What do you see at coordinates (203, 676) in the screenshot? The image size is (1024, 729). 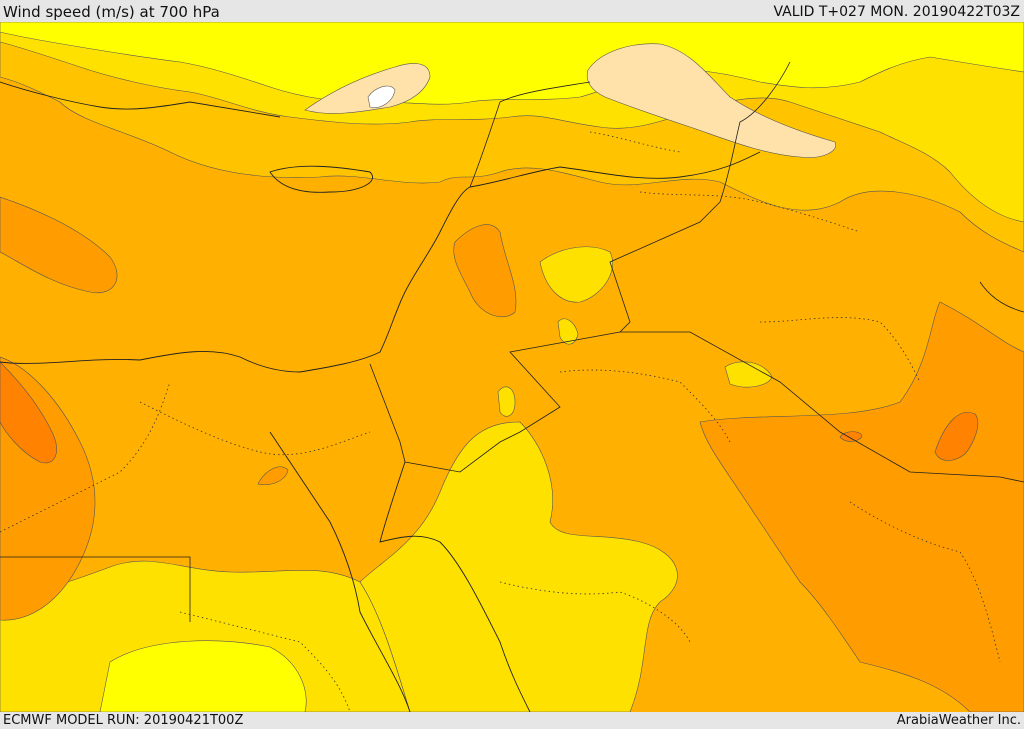 I see `field-lightest-southwest` at bounding box center [203, 676].